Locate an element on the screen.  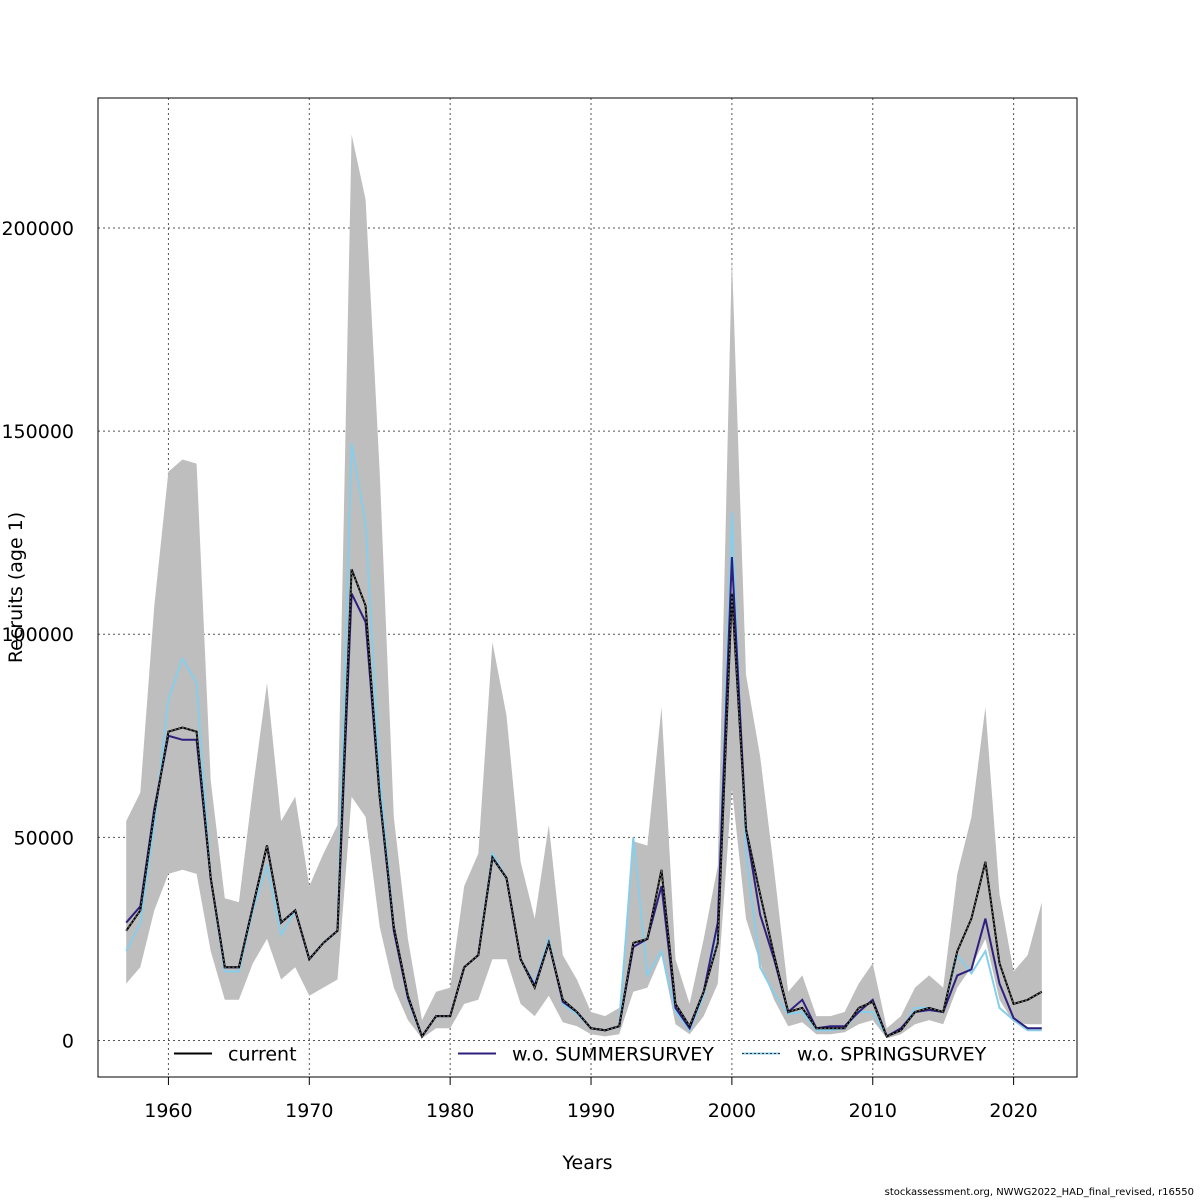
x-tick-label: 2010 is located at coordinates (873, 1111).